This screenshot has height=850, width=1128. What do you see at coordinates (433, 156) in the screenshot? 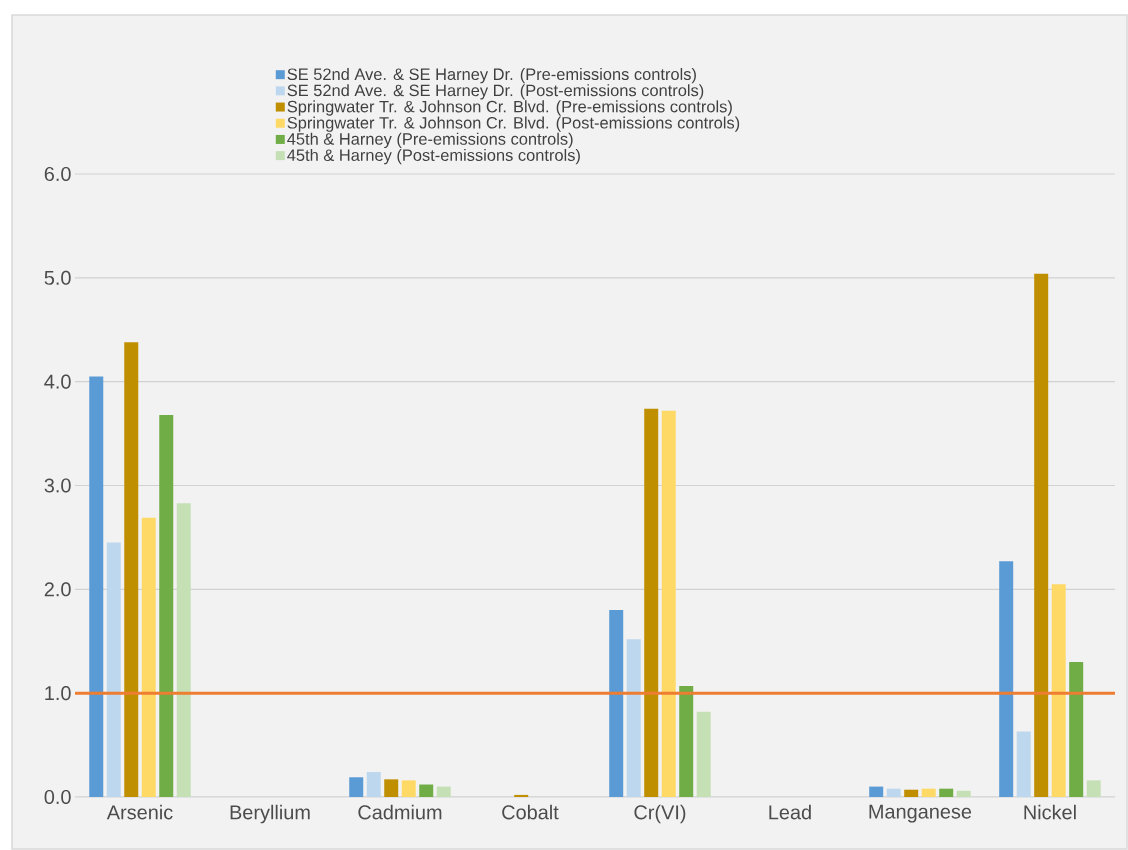
I see `legend-label: 45th & Harney (Post-emissions controls)` at bounding box center [433, 156].